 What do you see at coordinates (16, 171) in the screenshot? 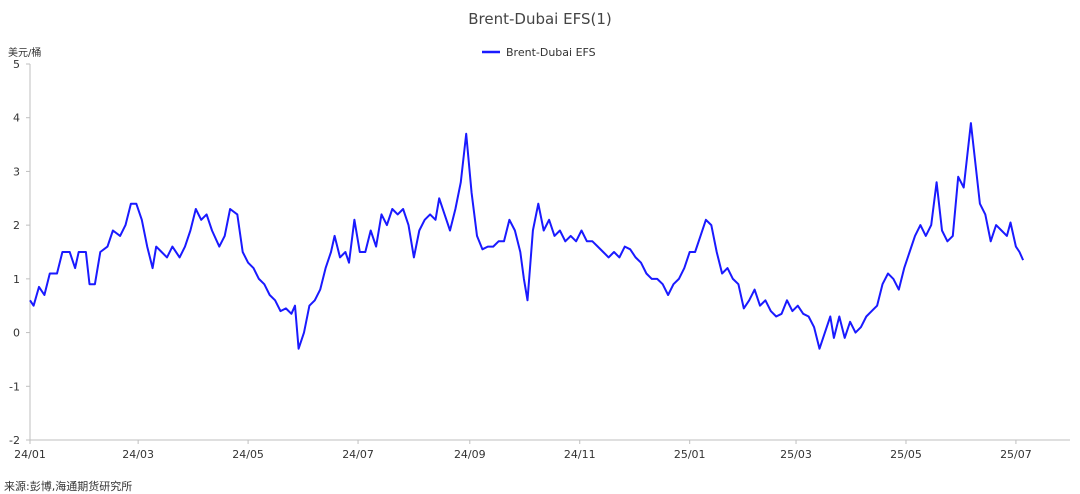
I see `y-tick-label: 3` at bounding box center [16, 171].